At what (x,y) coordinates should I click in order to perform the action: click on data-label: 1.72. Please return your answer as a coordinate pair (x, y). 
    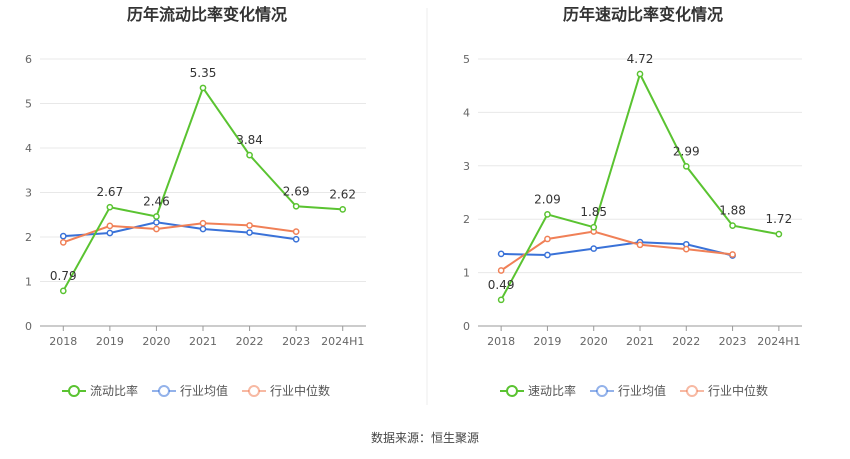
    Looking at the image, I should click on (778, 219).